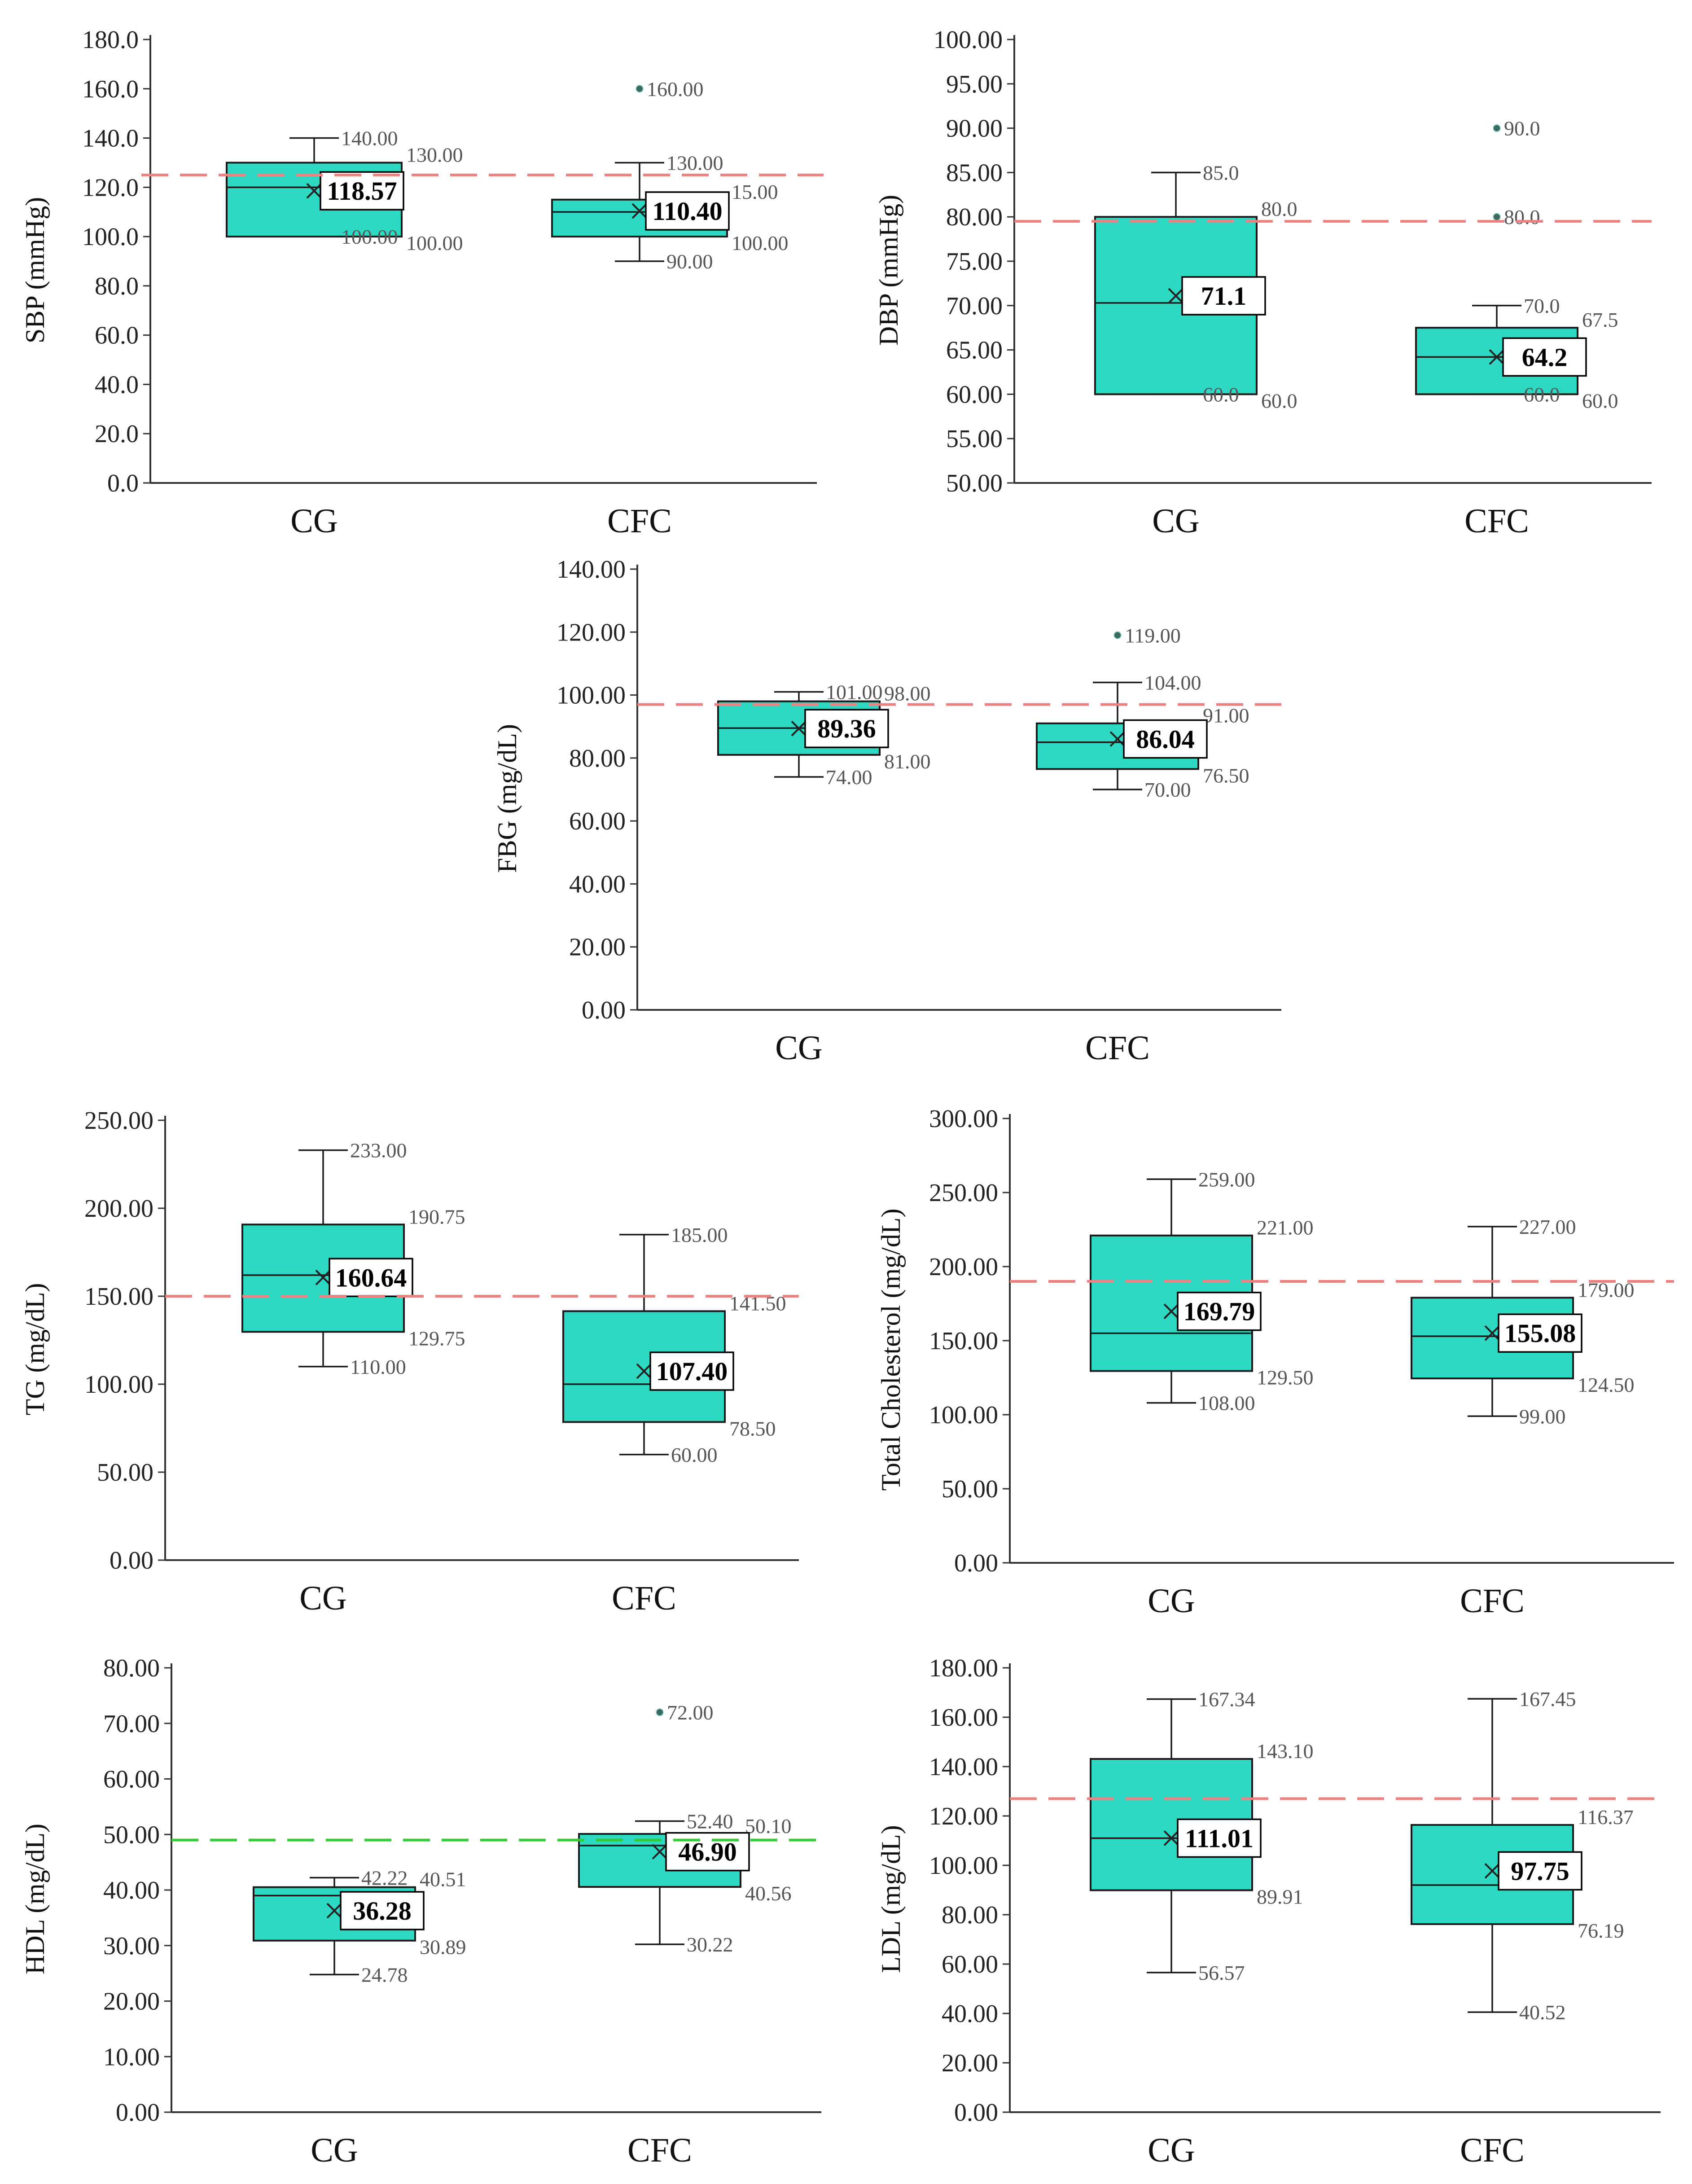 This screenshot has height=2184, width=1692. I want to click on q3-label: 40.51, so click(443, 1879).